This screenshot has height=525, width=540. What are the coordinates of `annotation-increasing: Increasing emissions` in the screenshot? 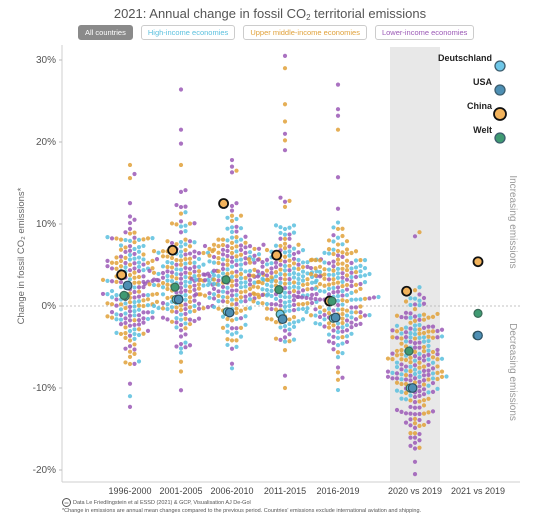 It's located at (512, 221).